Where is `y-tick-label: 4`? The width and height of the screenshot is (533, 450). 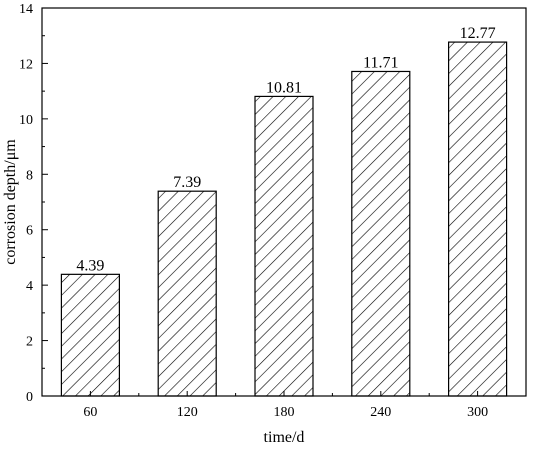 y-tick-label: 4 is located at coordinates (29, 286).